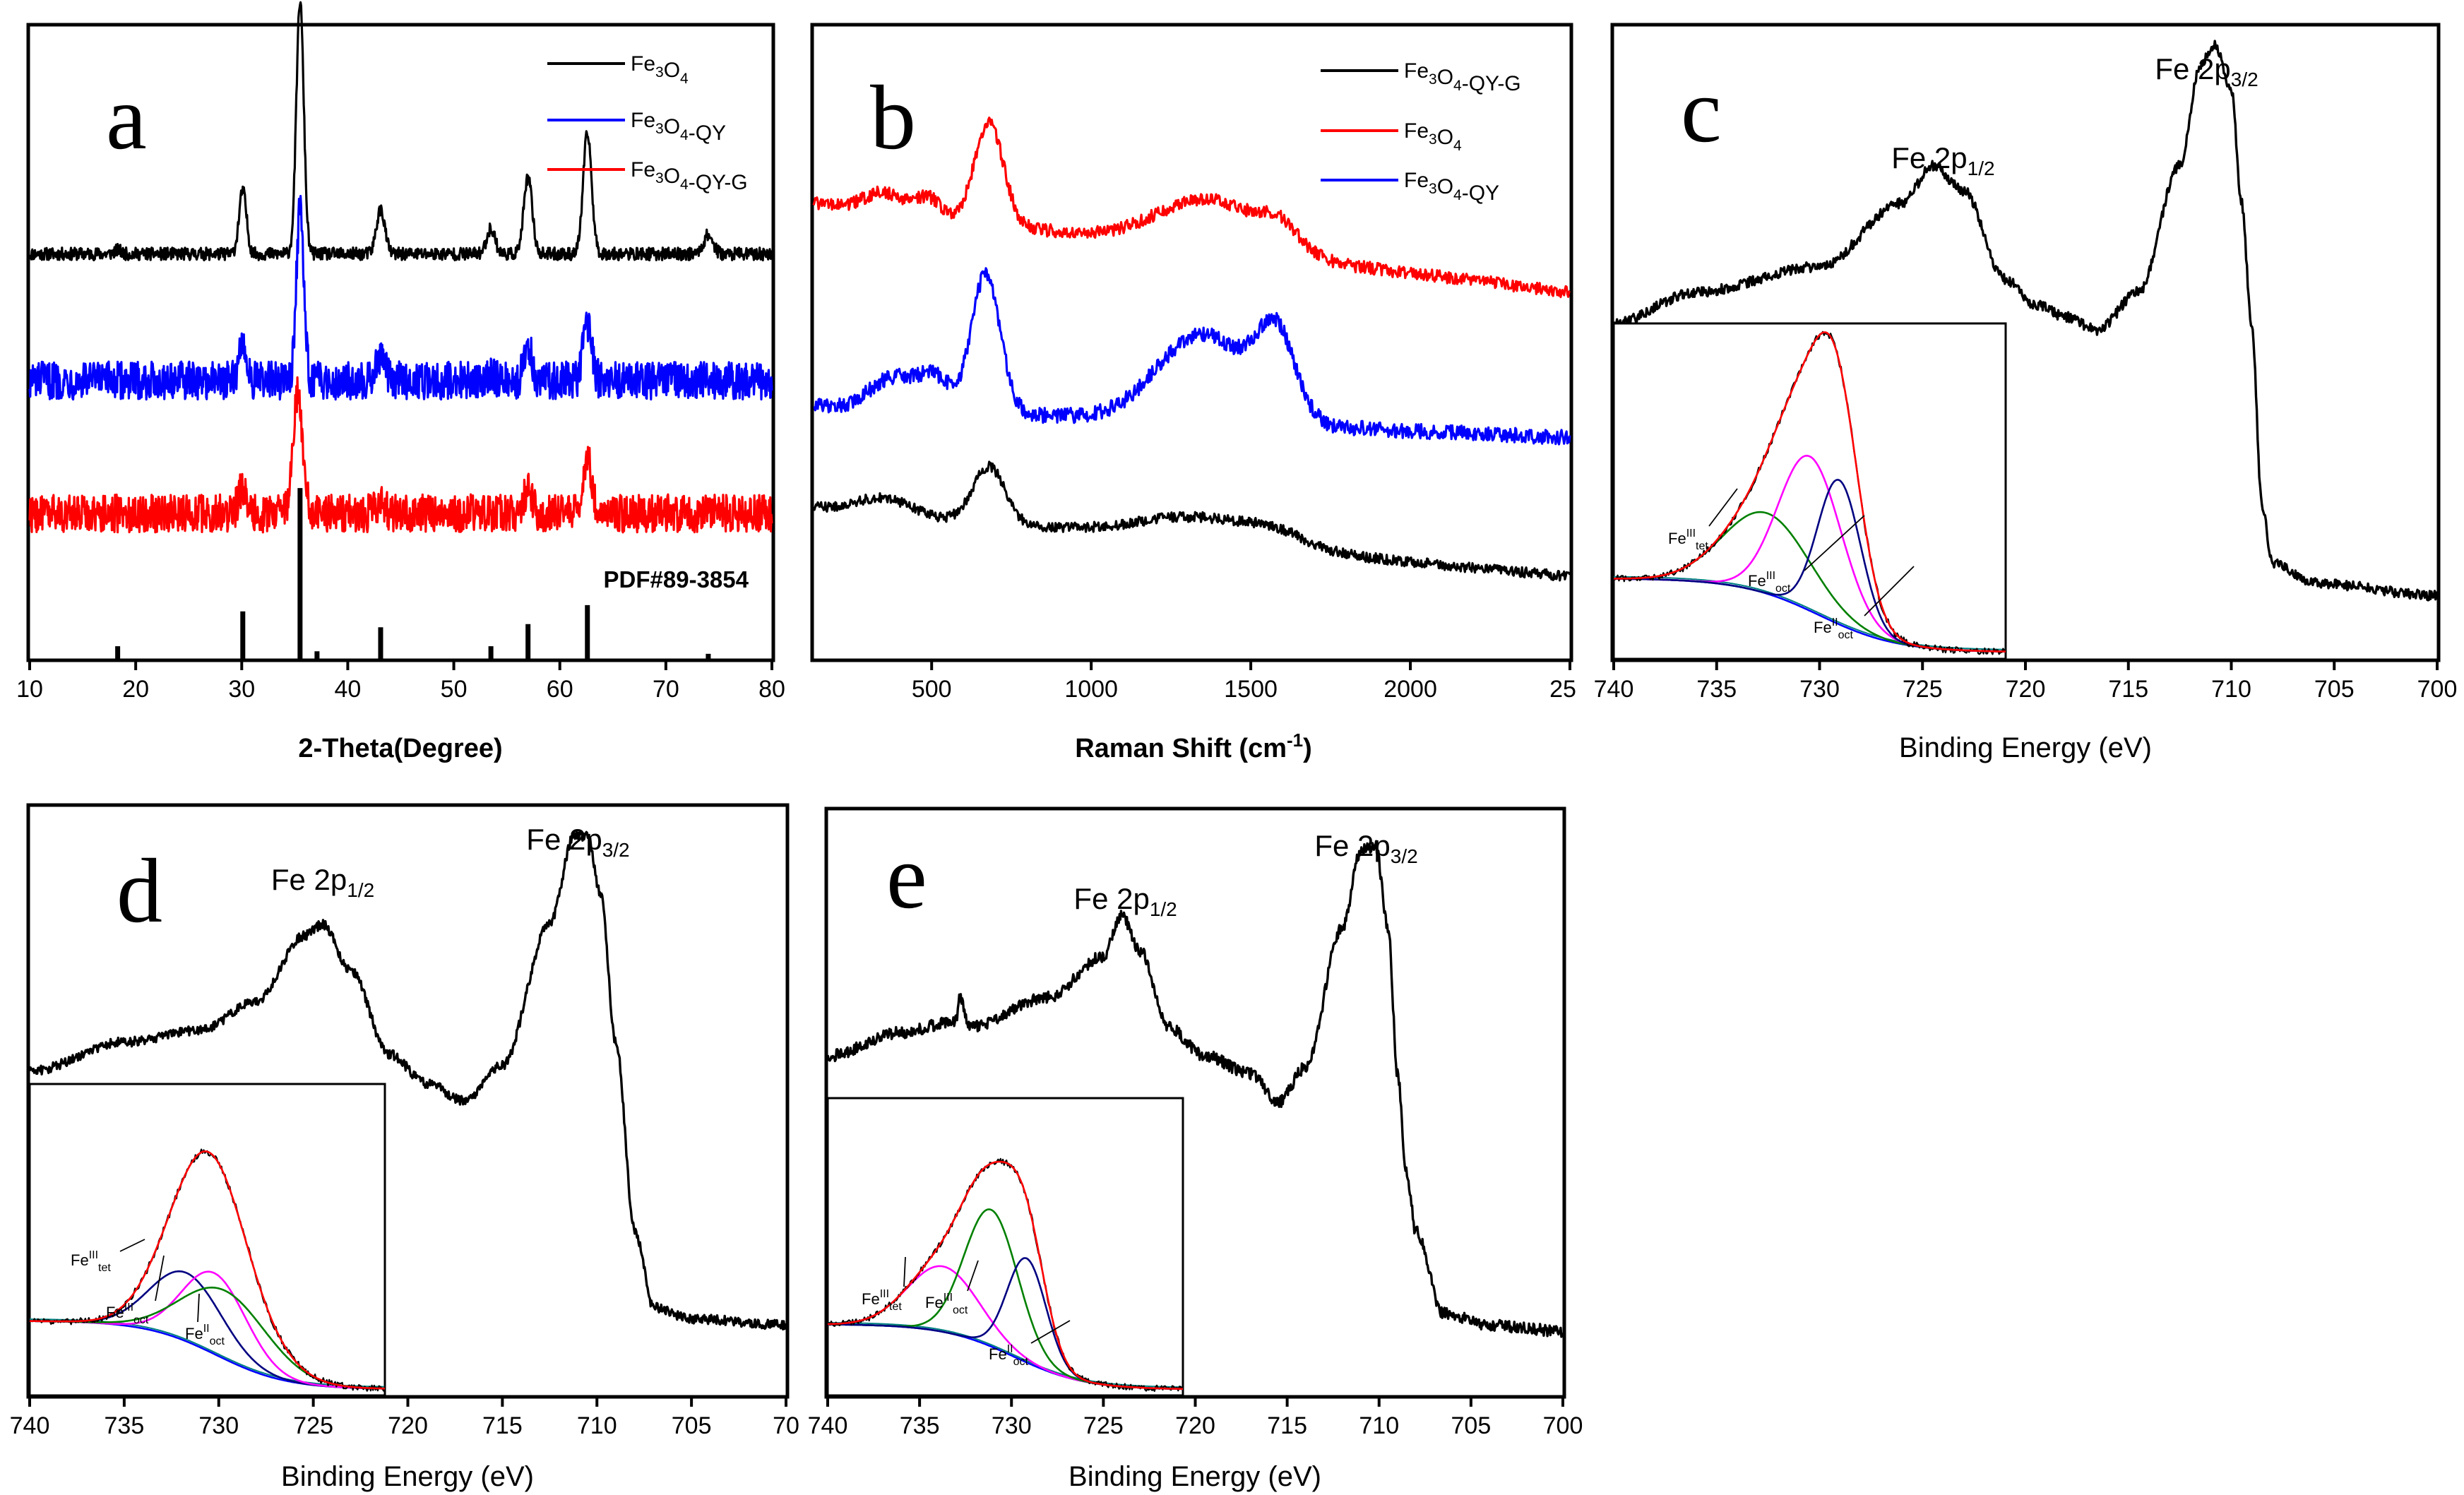 The height and width of the screenshot is (1495, 2464). What do you see at coordinates (1195, 1425) in the screenshot?
I see `panel-e-tick-label: 720` at bounding box center [1195, 1425].